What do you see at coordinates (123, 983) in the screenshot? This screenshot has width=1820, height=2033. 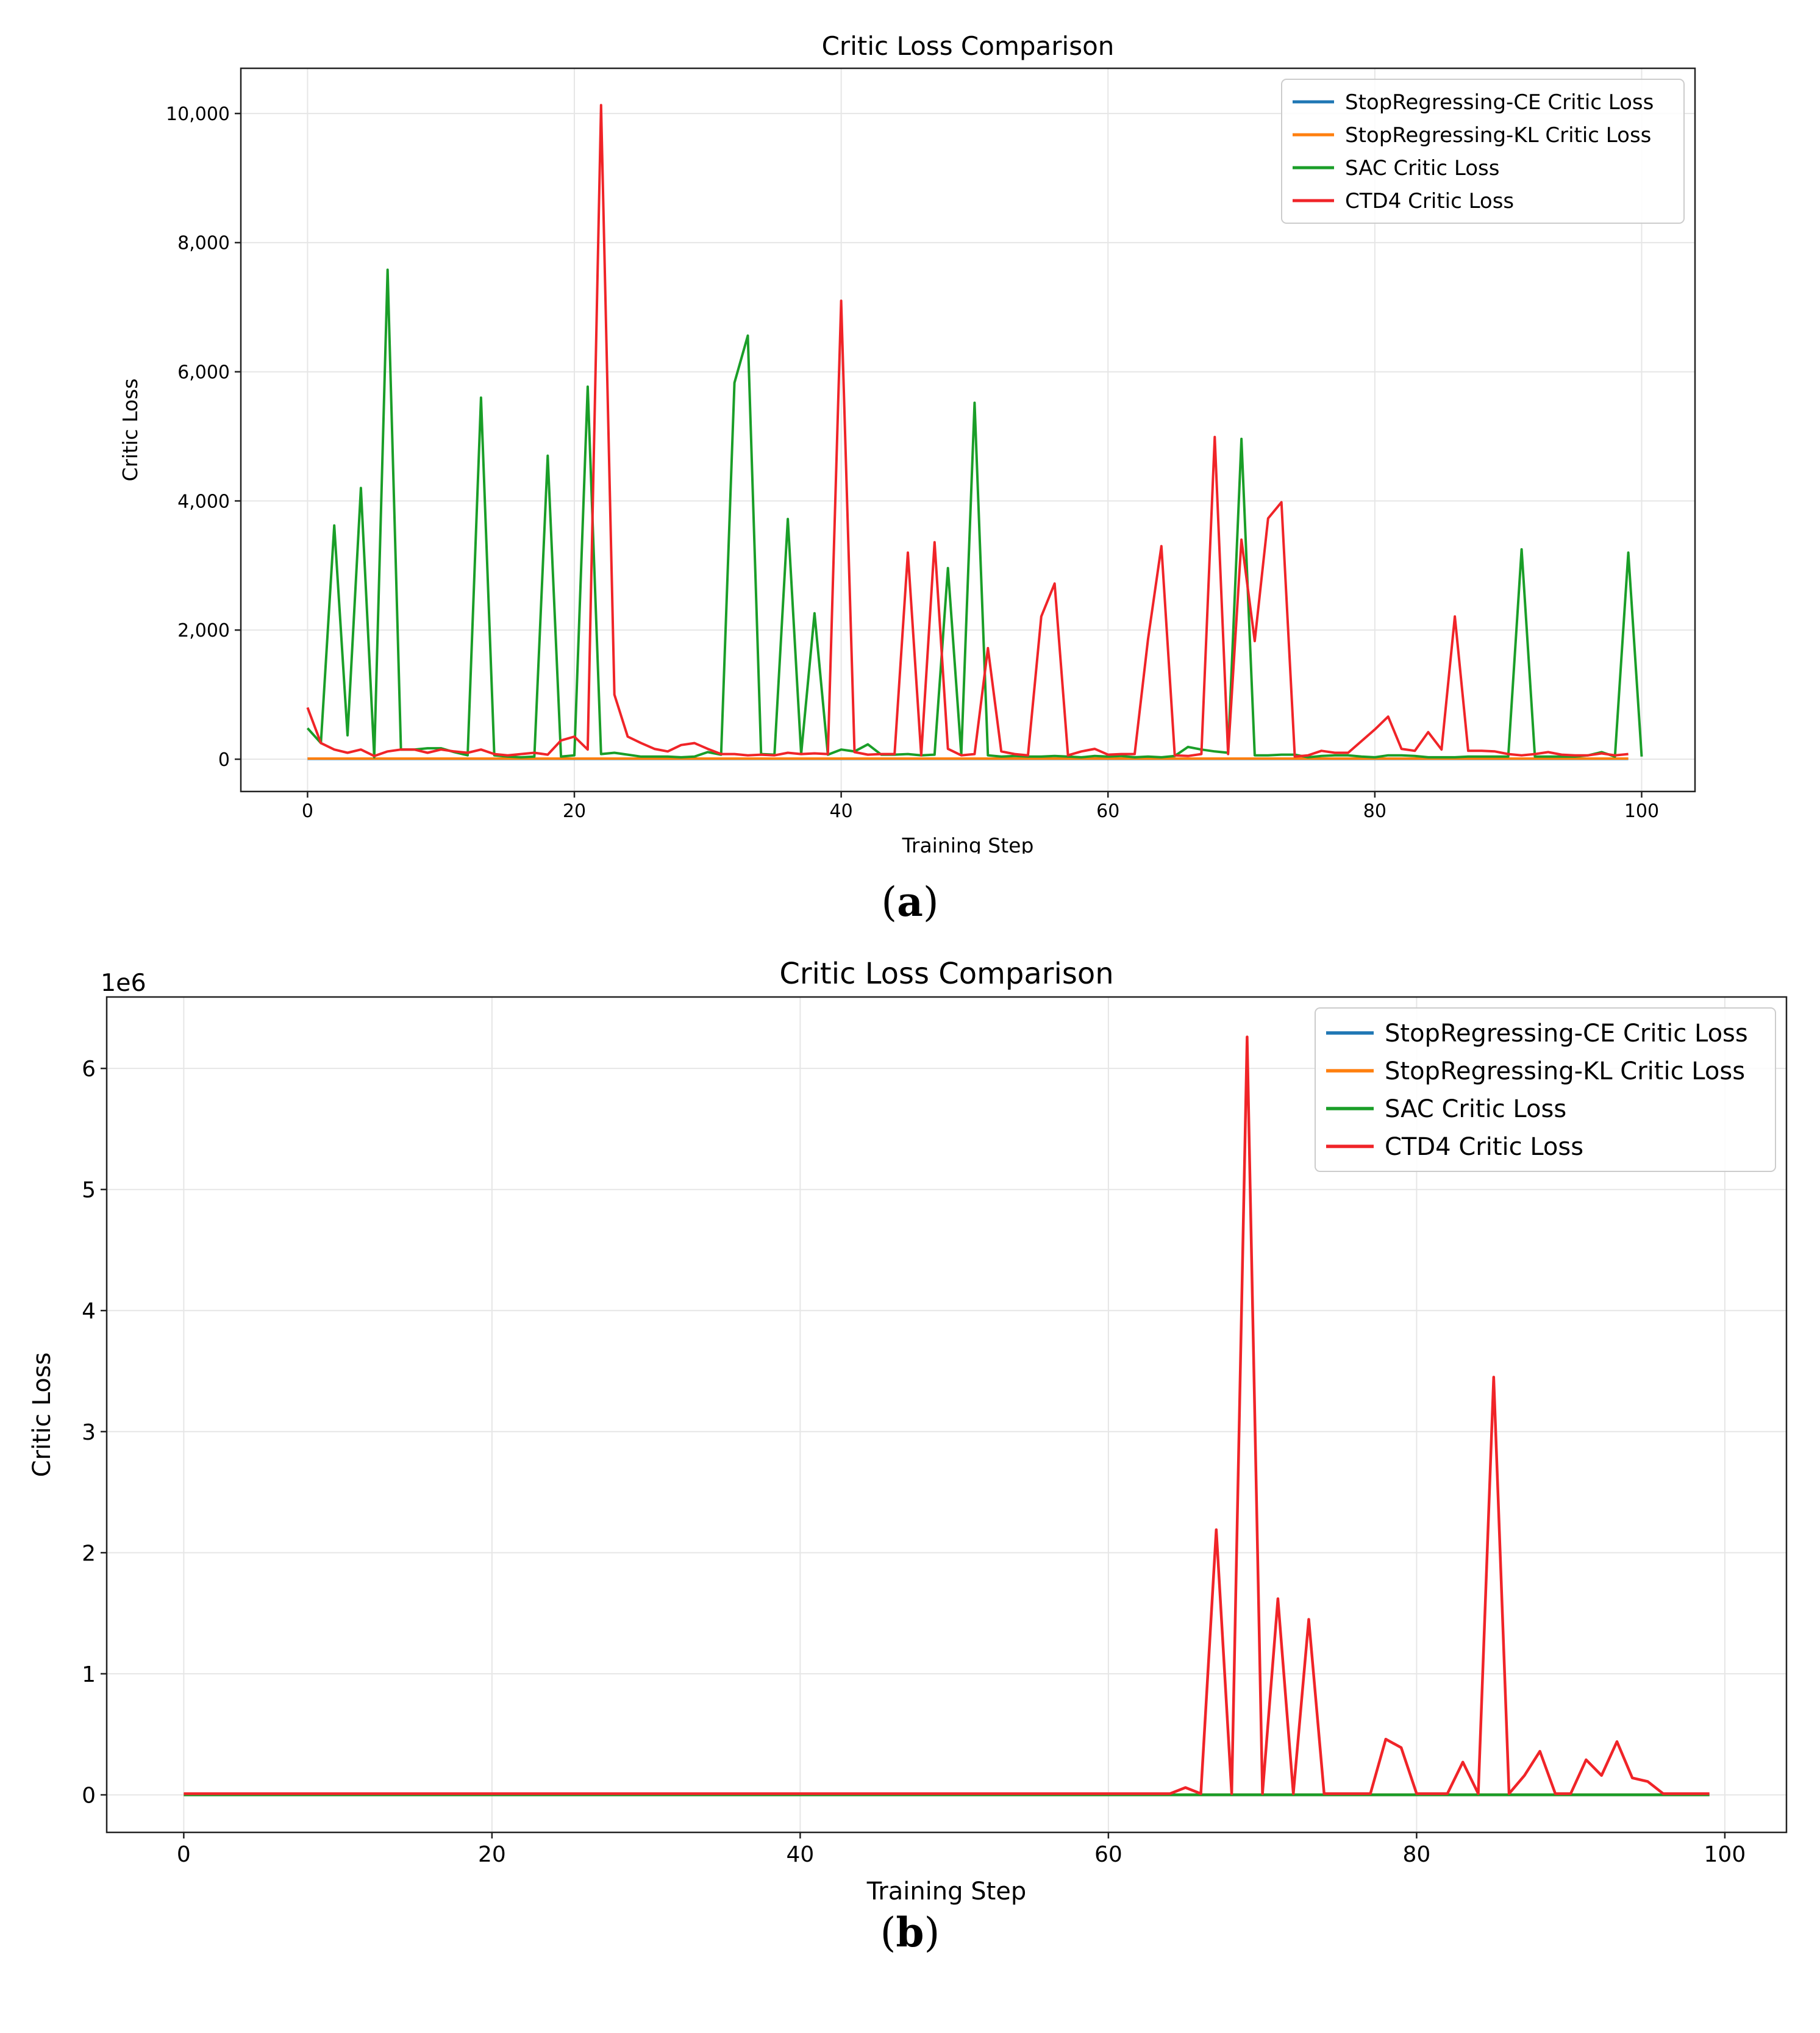 I see `axis-offset-label: 1e6` at bounding box center [123, 983].